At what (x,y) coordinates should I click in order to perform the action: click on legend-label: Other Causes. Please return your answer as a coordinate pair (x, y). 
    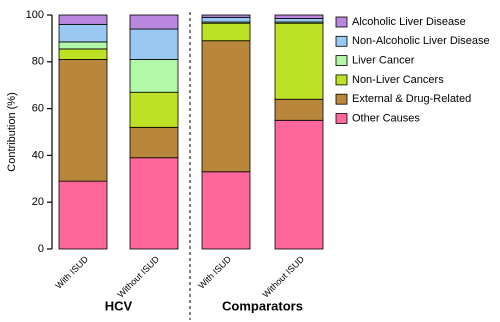
    Looking at the image, I should click on (386, 118).